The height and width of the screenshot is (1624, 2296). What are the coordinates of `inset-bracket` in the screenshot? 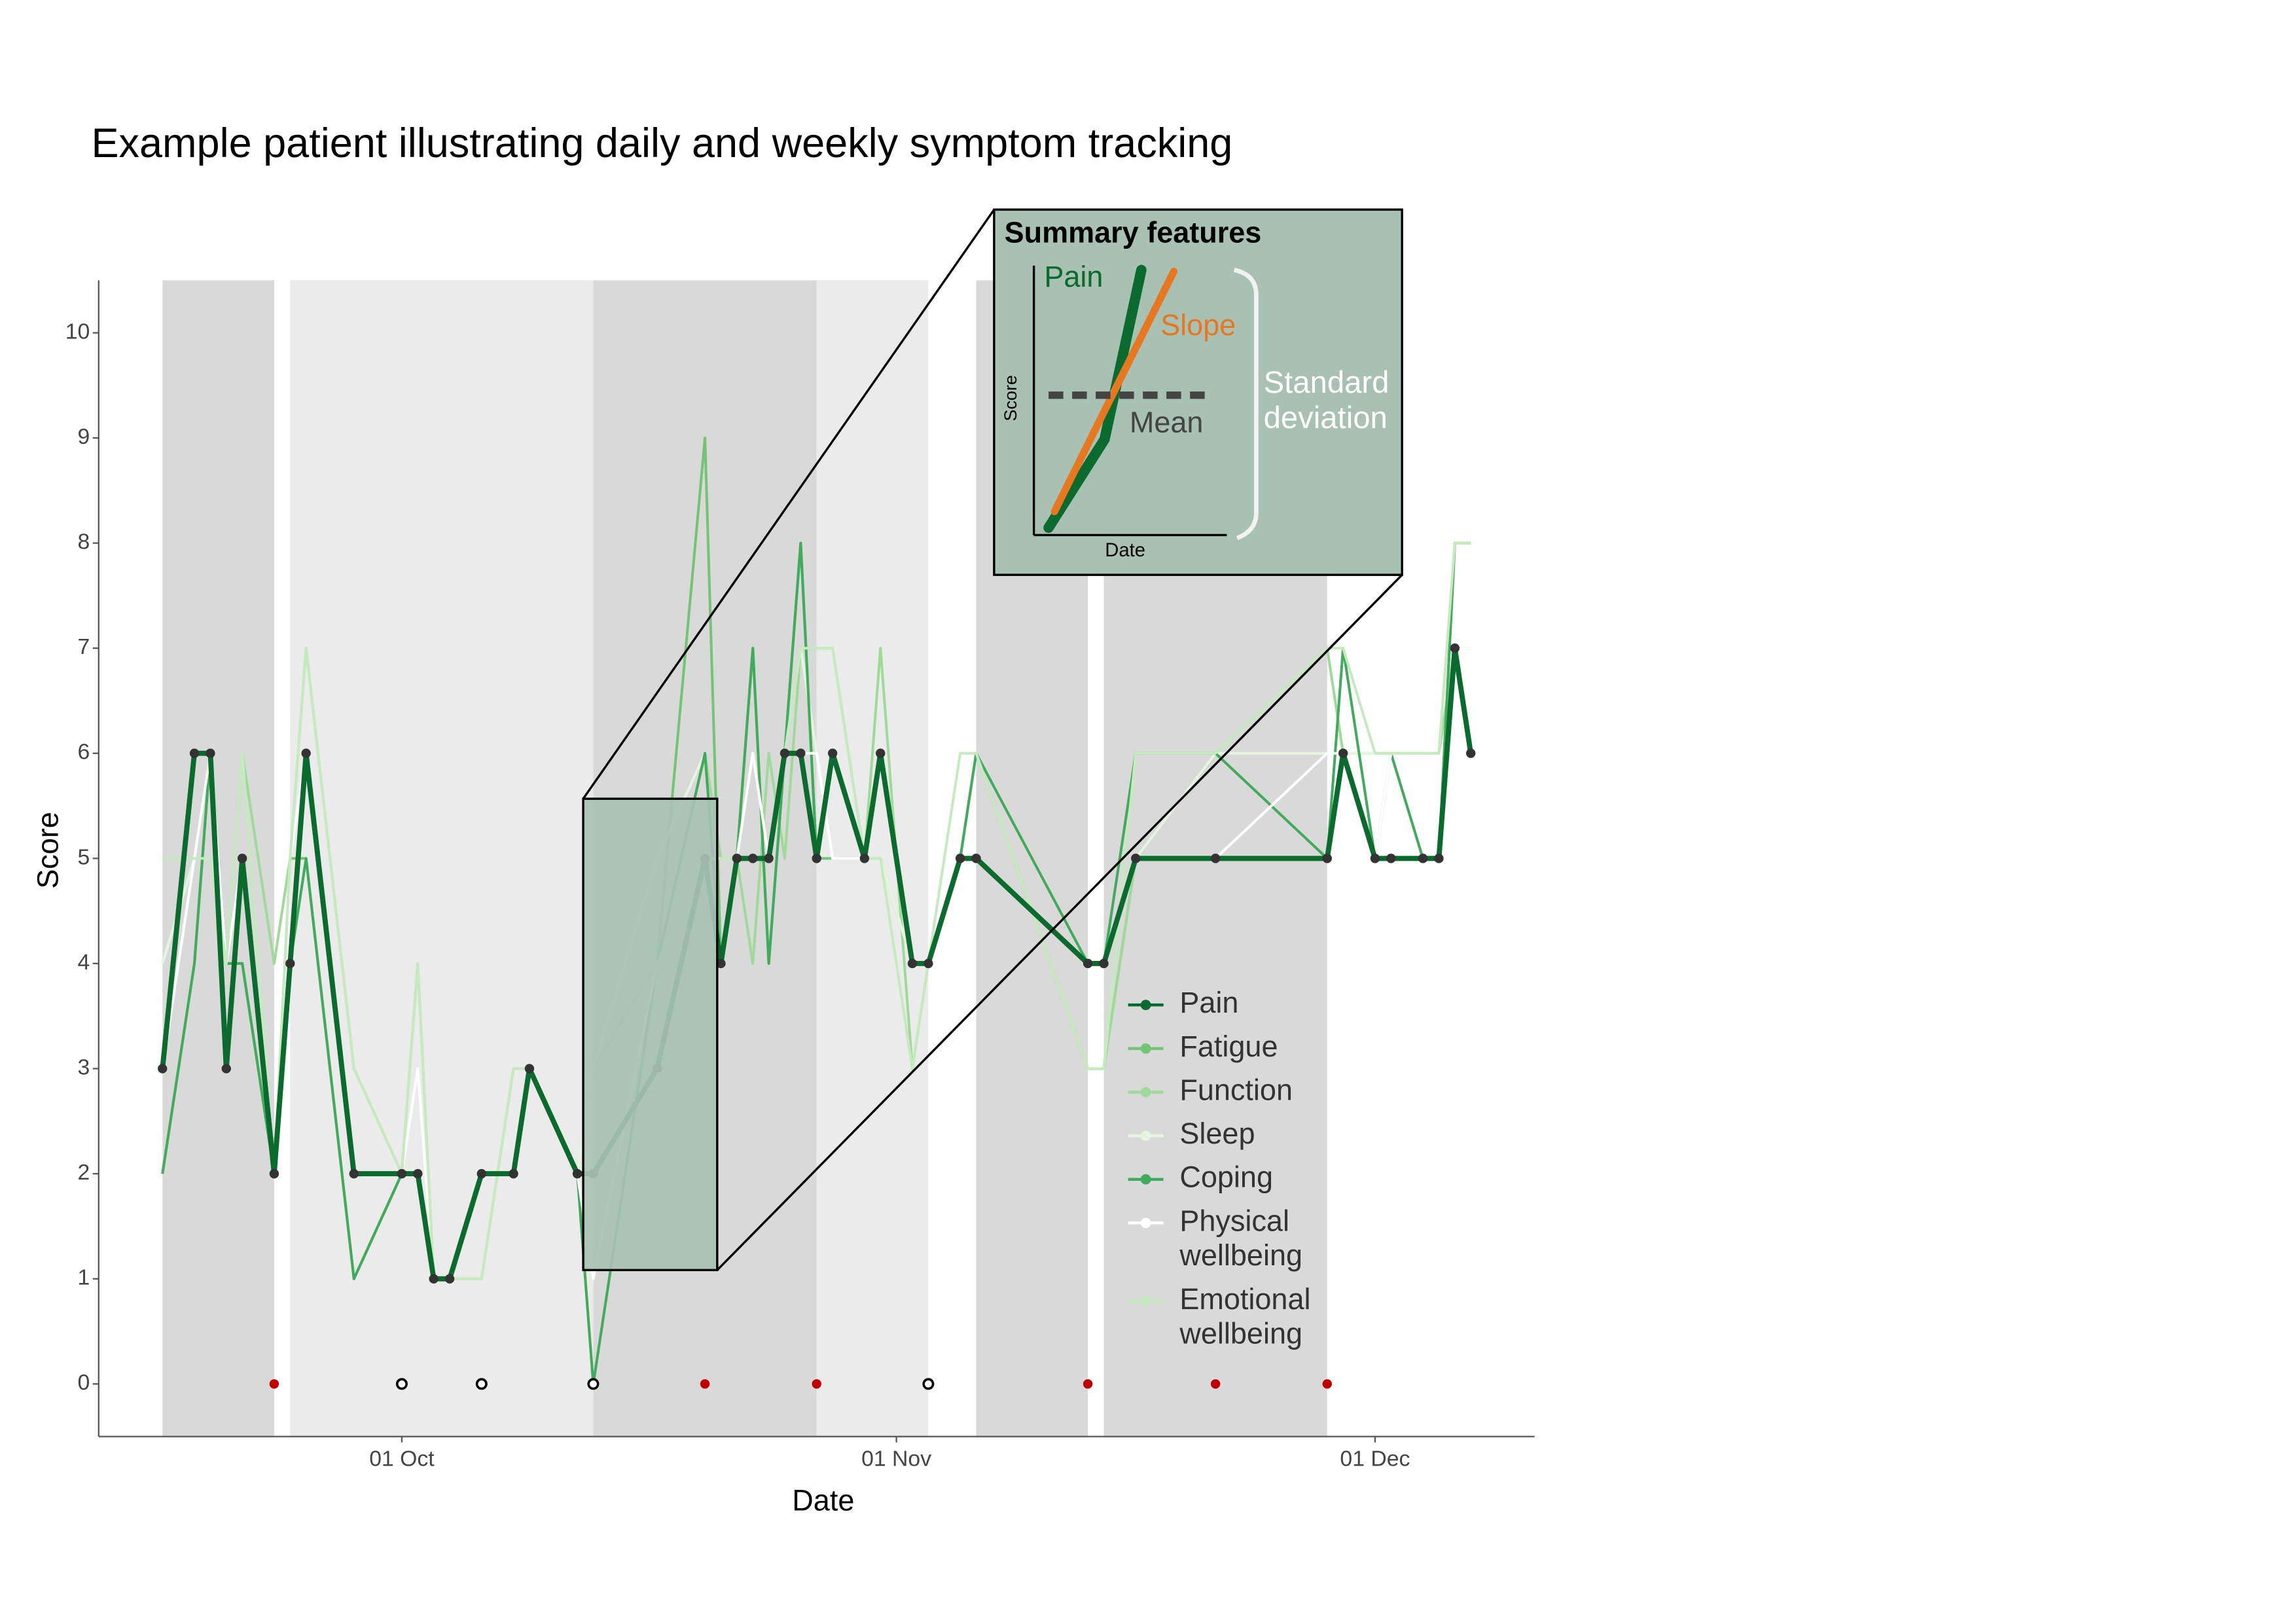 It's located at (1246, 404).